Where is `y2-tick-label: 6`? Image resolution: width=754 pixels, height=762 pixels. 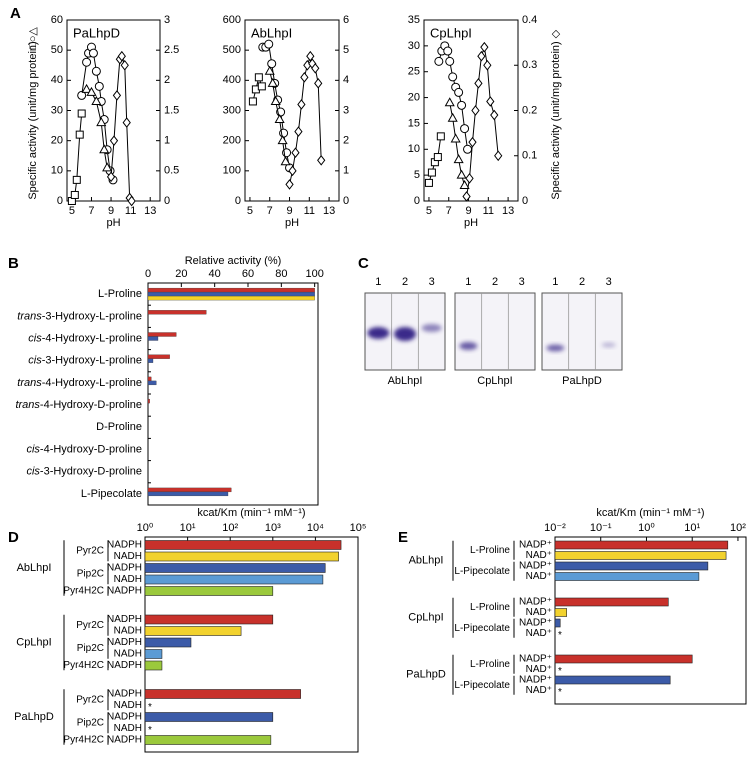
y2-tick-label: 6 is located at coordinates (346, 20).